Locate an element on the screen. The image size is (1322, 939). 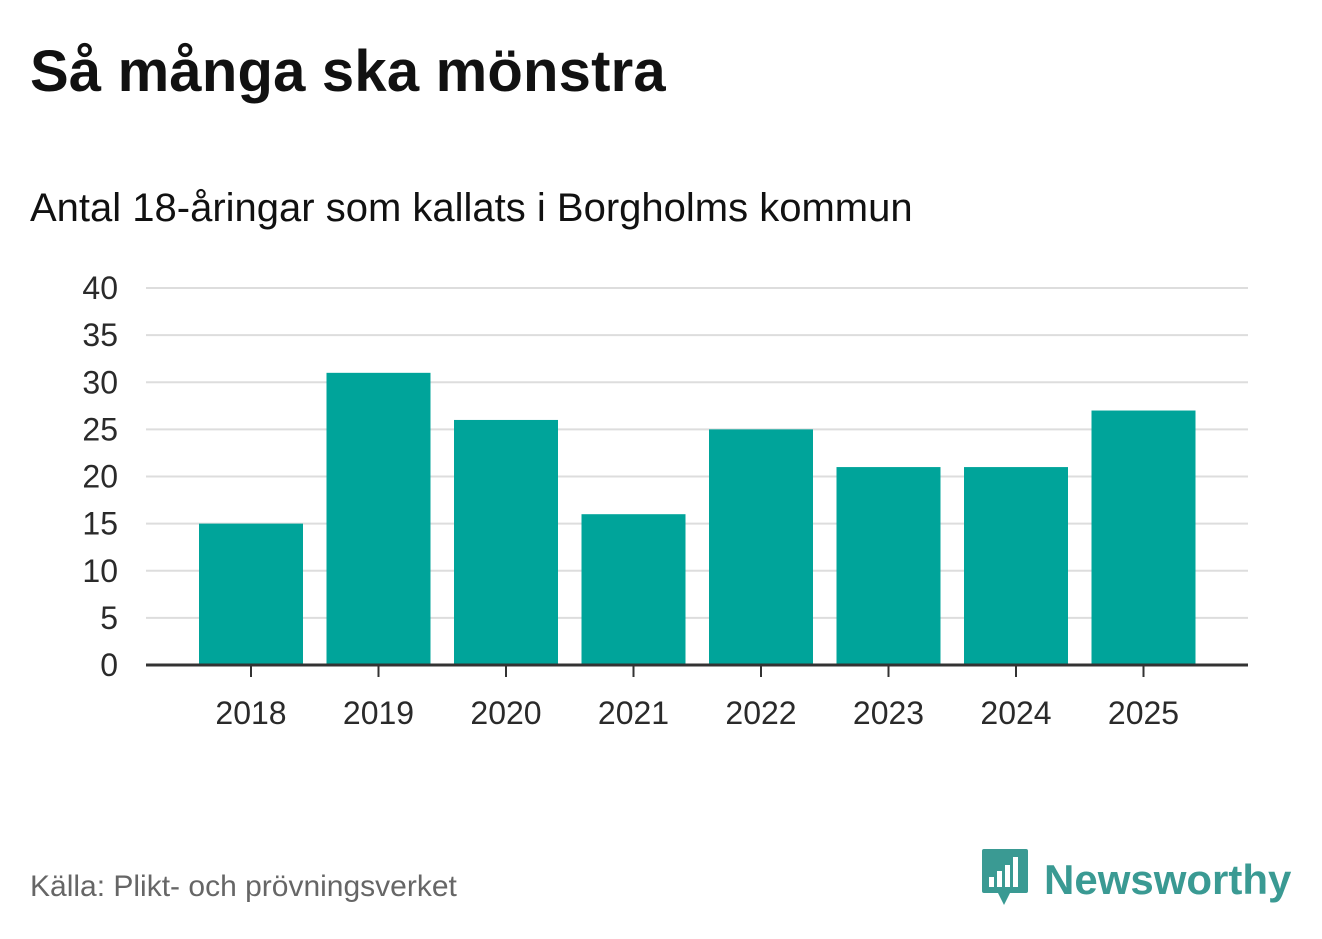
x-tick-label: 2025 is located at coordinates (1143, 713).